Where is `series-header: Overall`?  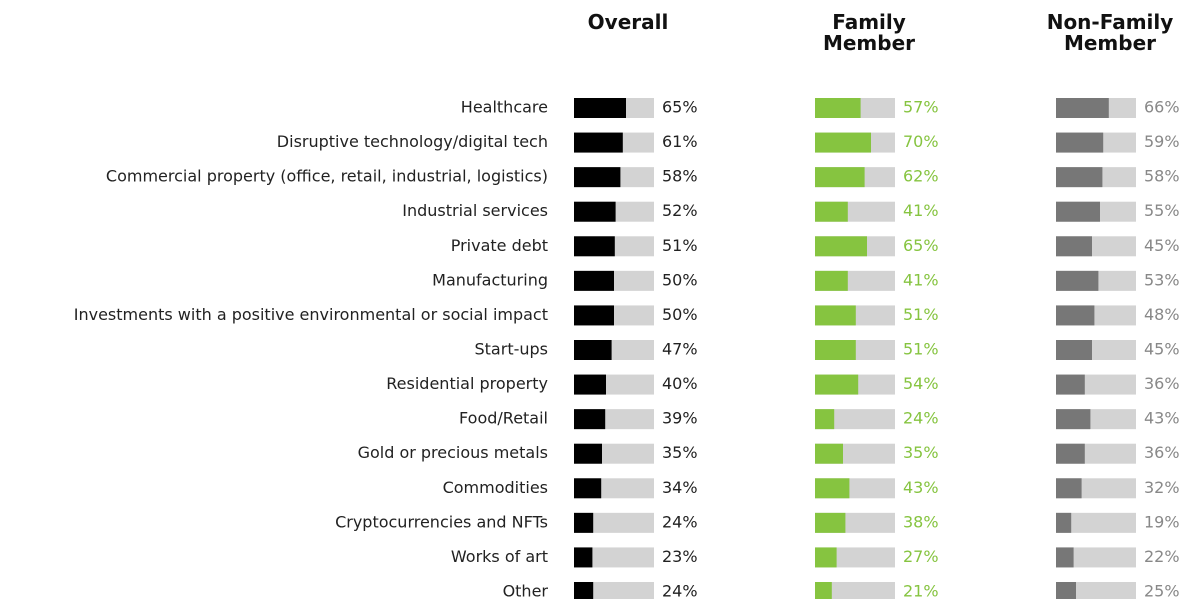 series-header: Overall is located at coordinates (628, 22).